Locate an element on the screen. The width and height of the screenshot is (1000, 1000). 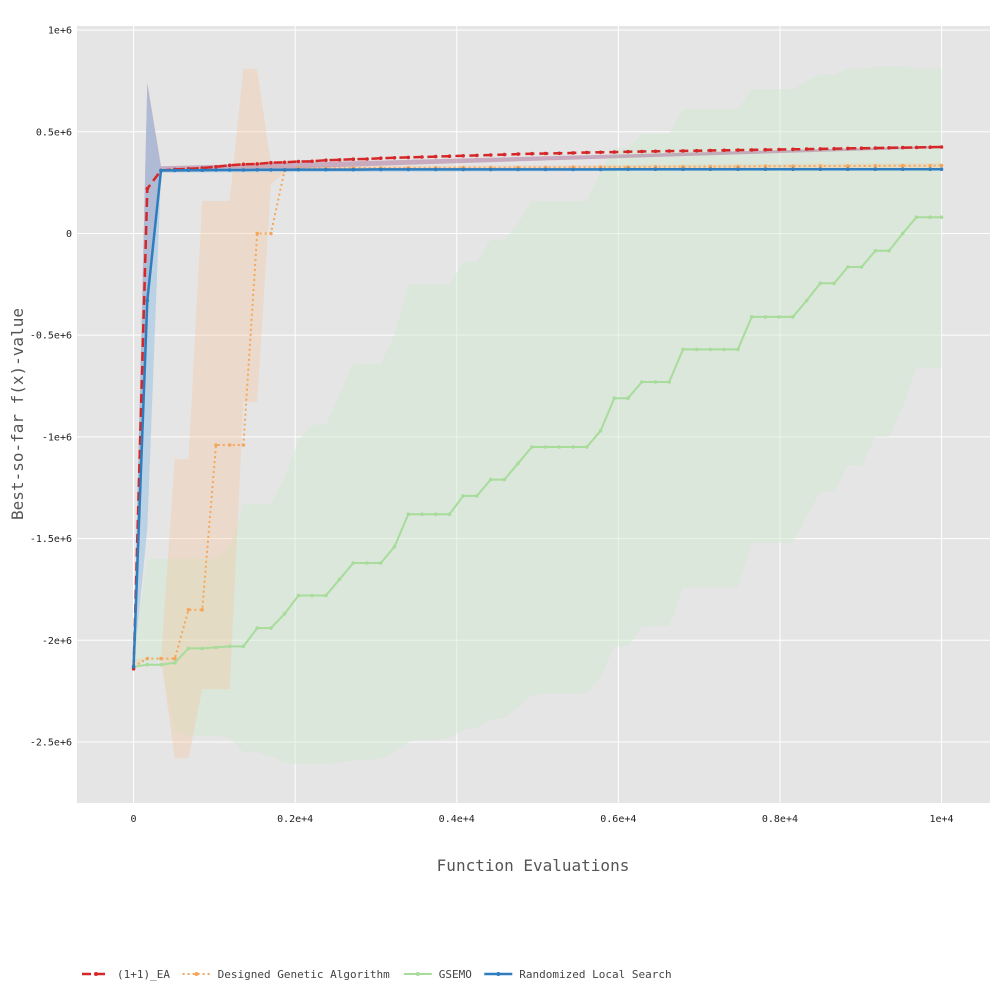
y-tick-label: 0 is located at coordinates (69, 234).